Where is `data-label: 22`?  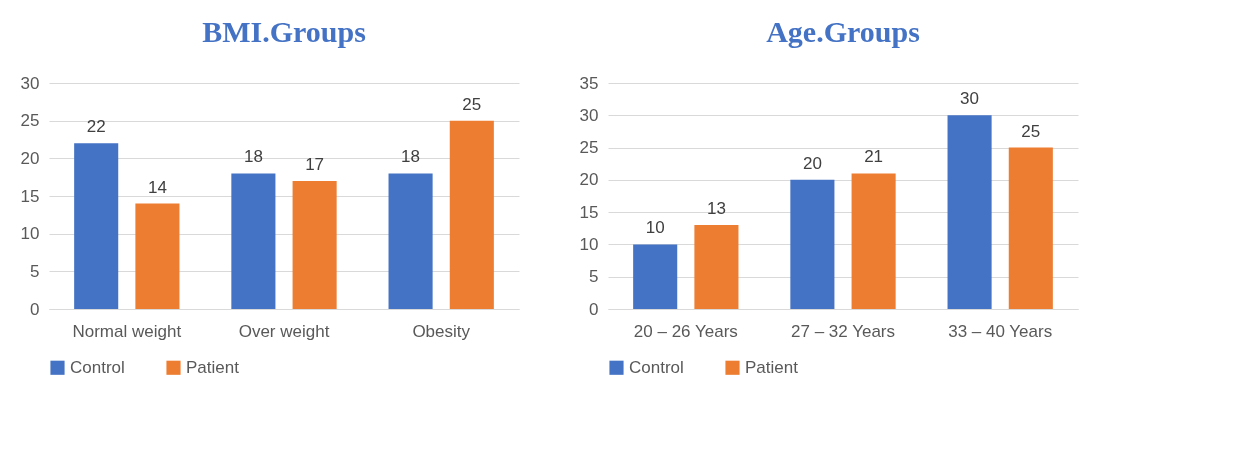
data-label: 22 is located at coordinates (96, 127).